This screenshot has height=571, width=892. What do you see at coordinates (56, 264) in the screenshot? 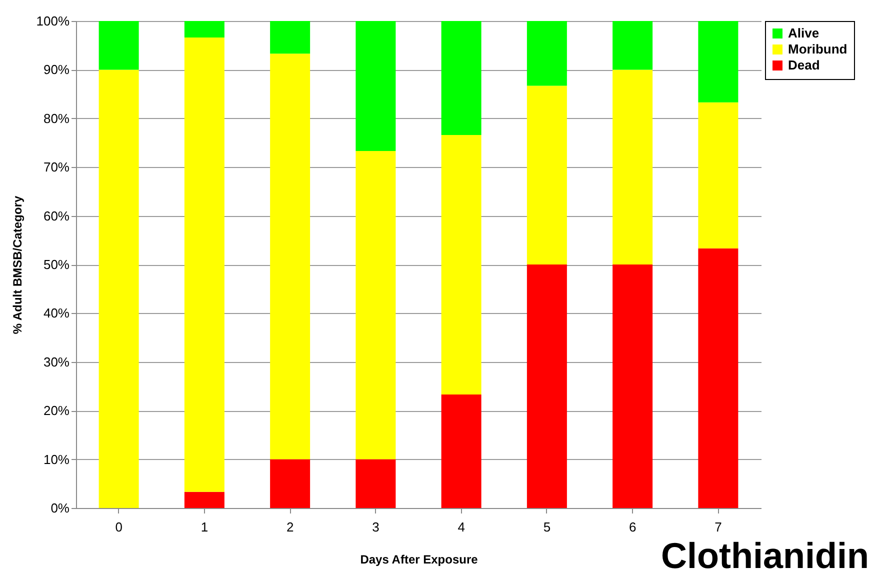
I see `y-tick-label: 50%` at bounding box center [56, 264].